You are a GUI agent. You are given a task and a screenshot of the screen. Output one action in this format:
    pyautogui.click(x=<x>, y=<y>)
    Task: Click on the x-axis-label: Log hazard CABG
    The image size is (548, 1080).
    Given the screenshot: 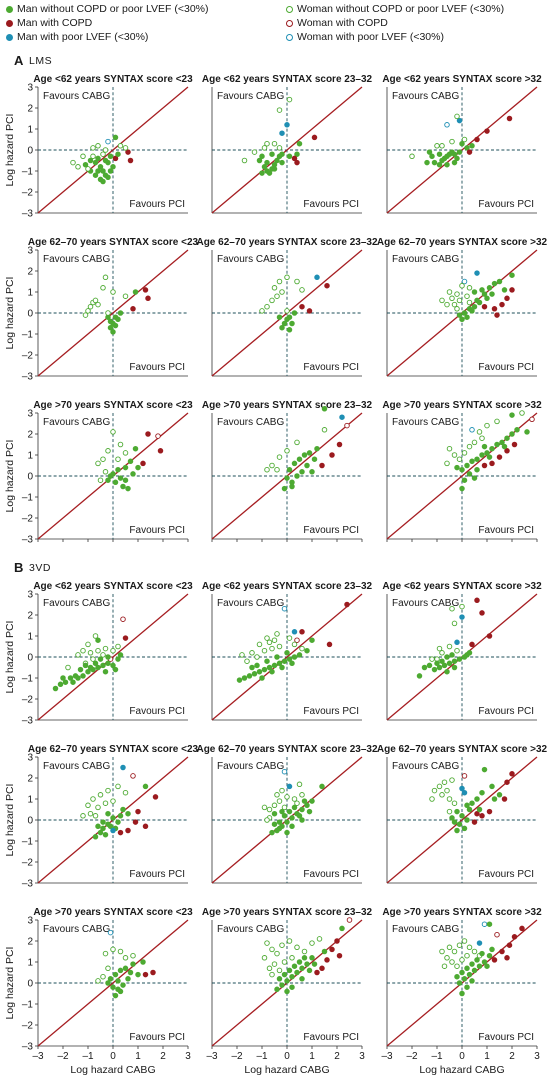 What is the action you would take?
    pyautogui.click(x=461, y=1070)
    